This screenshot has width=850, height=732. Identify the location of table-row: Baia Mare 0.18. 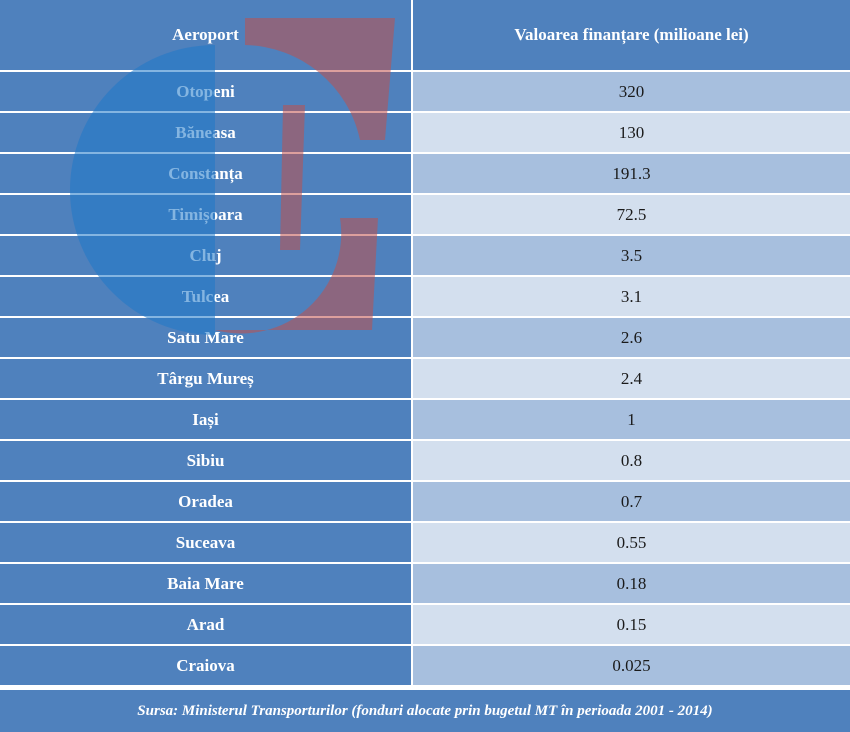
(425, 584).